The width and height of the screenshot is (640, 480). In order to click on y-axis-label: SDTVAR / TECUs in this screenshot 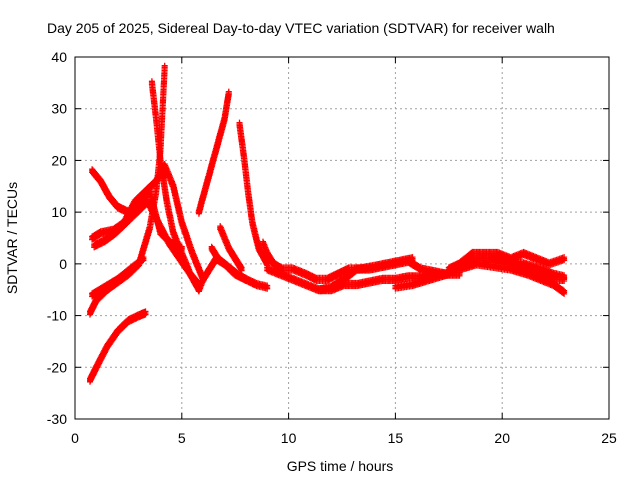, I will do `click(12, 238)`.